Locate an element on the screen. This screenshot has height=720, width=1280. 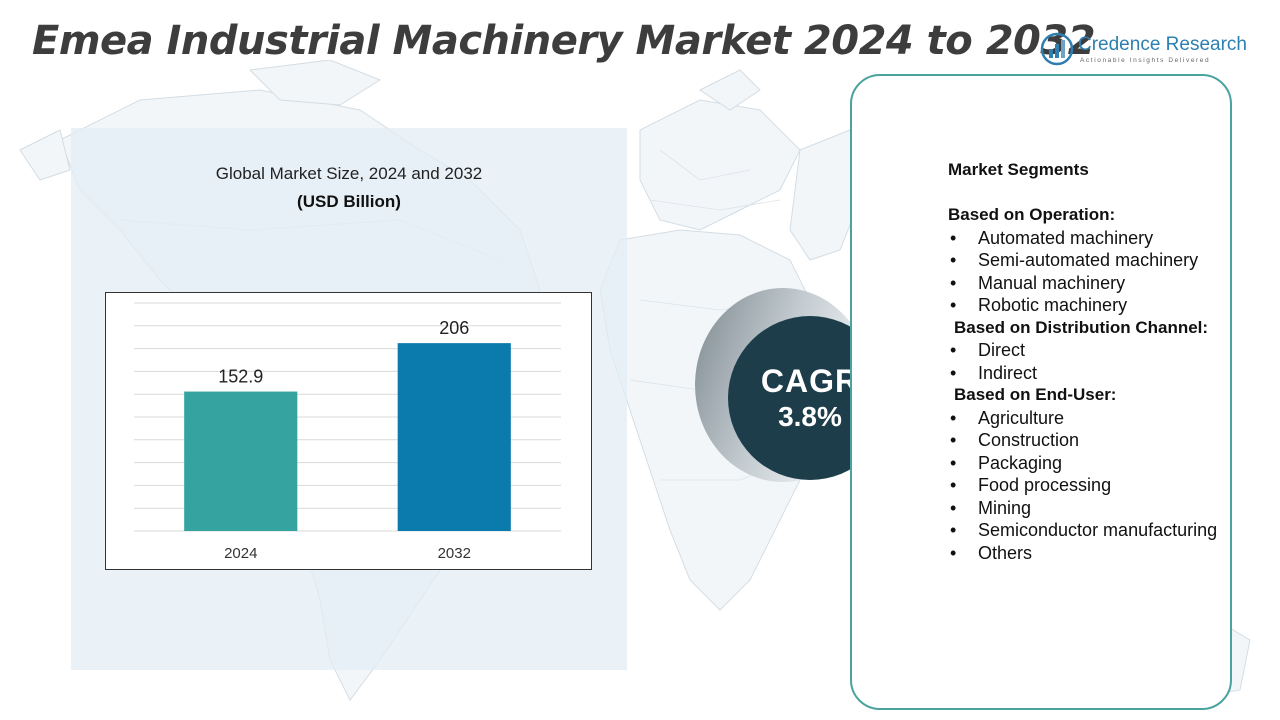
brand-name: Credence Research is located at coordinates (1162, 44).